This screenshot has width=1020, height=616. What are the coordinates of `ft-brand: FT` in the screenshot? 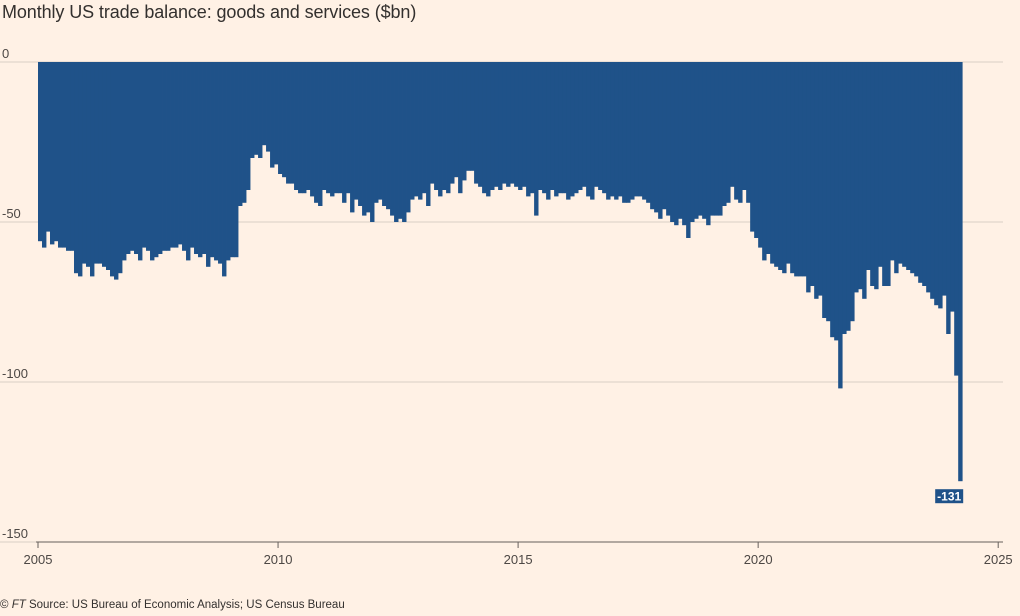 It's located at (18, 605).